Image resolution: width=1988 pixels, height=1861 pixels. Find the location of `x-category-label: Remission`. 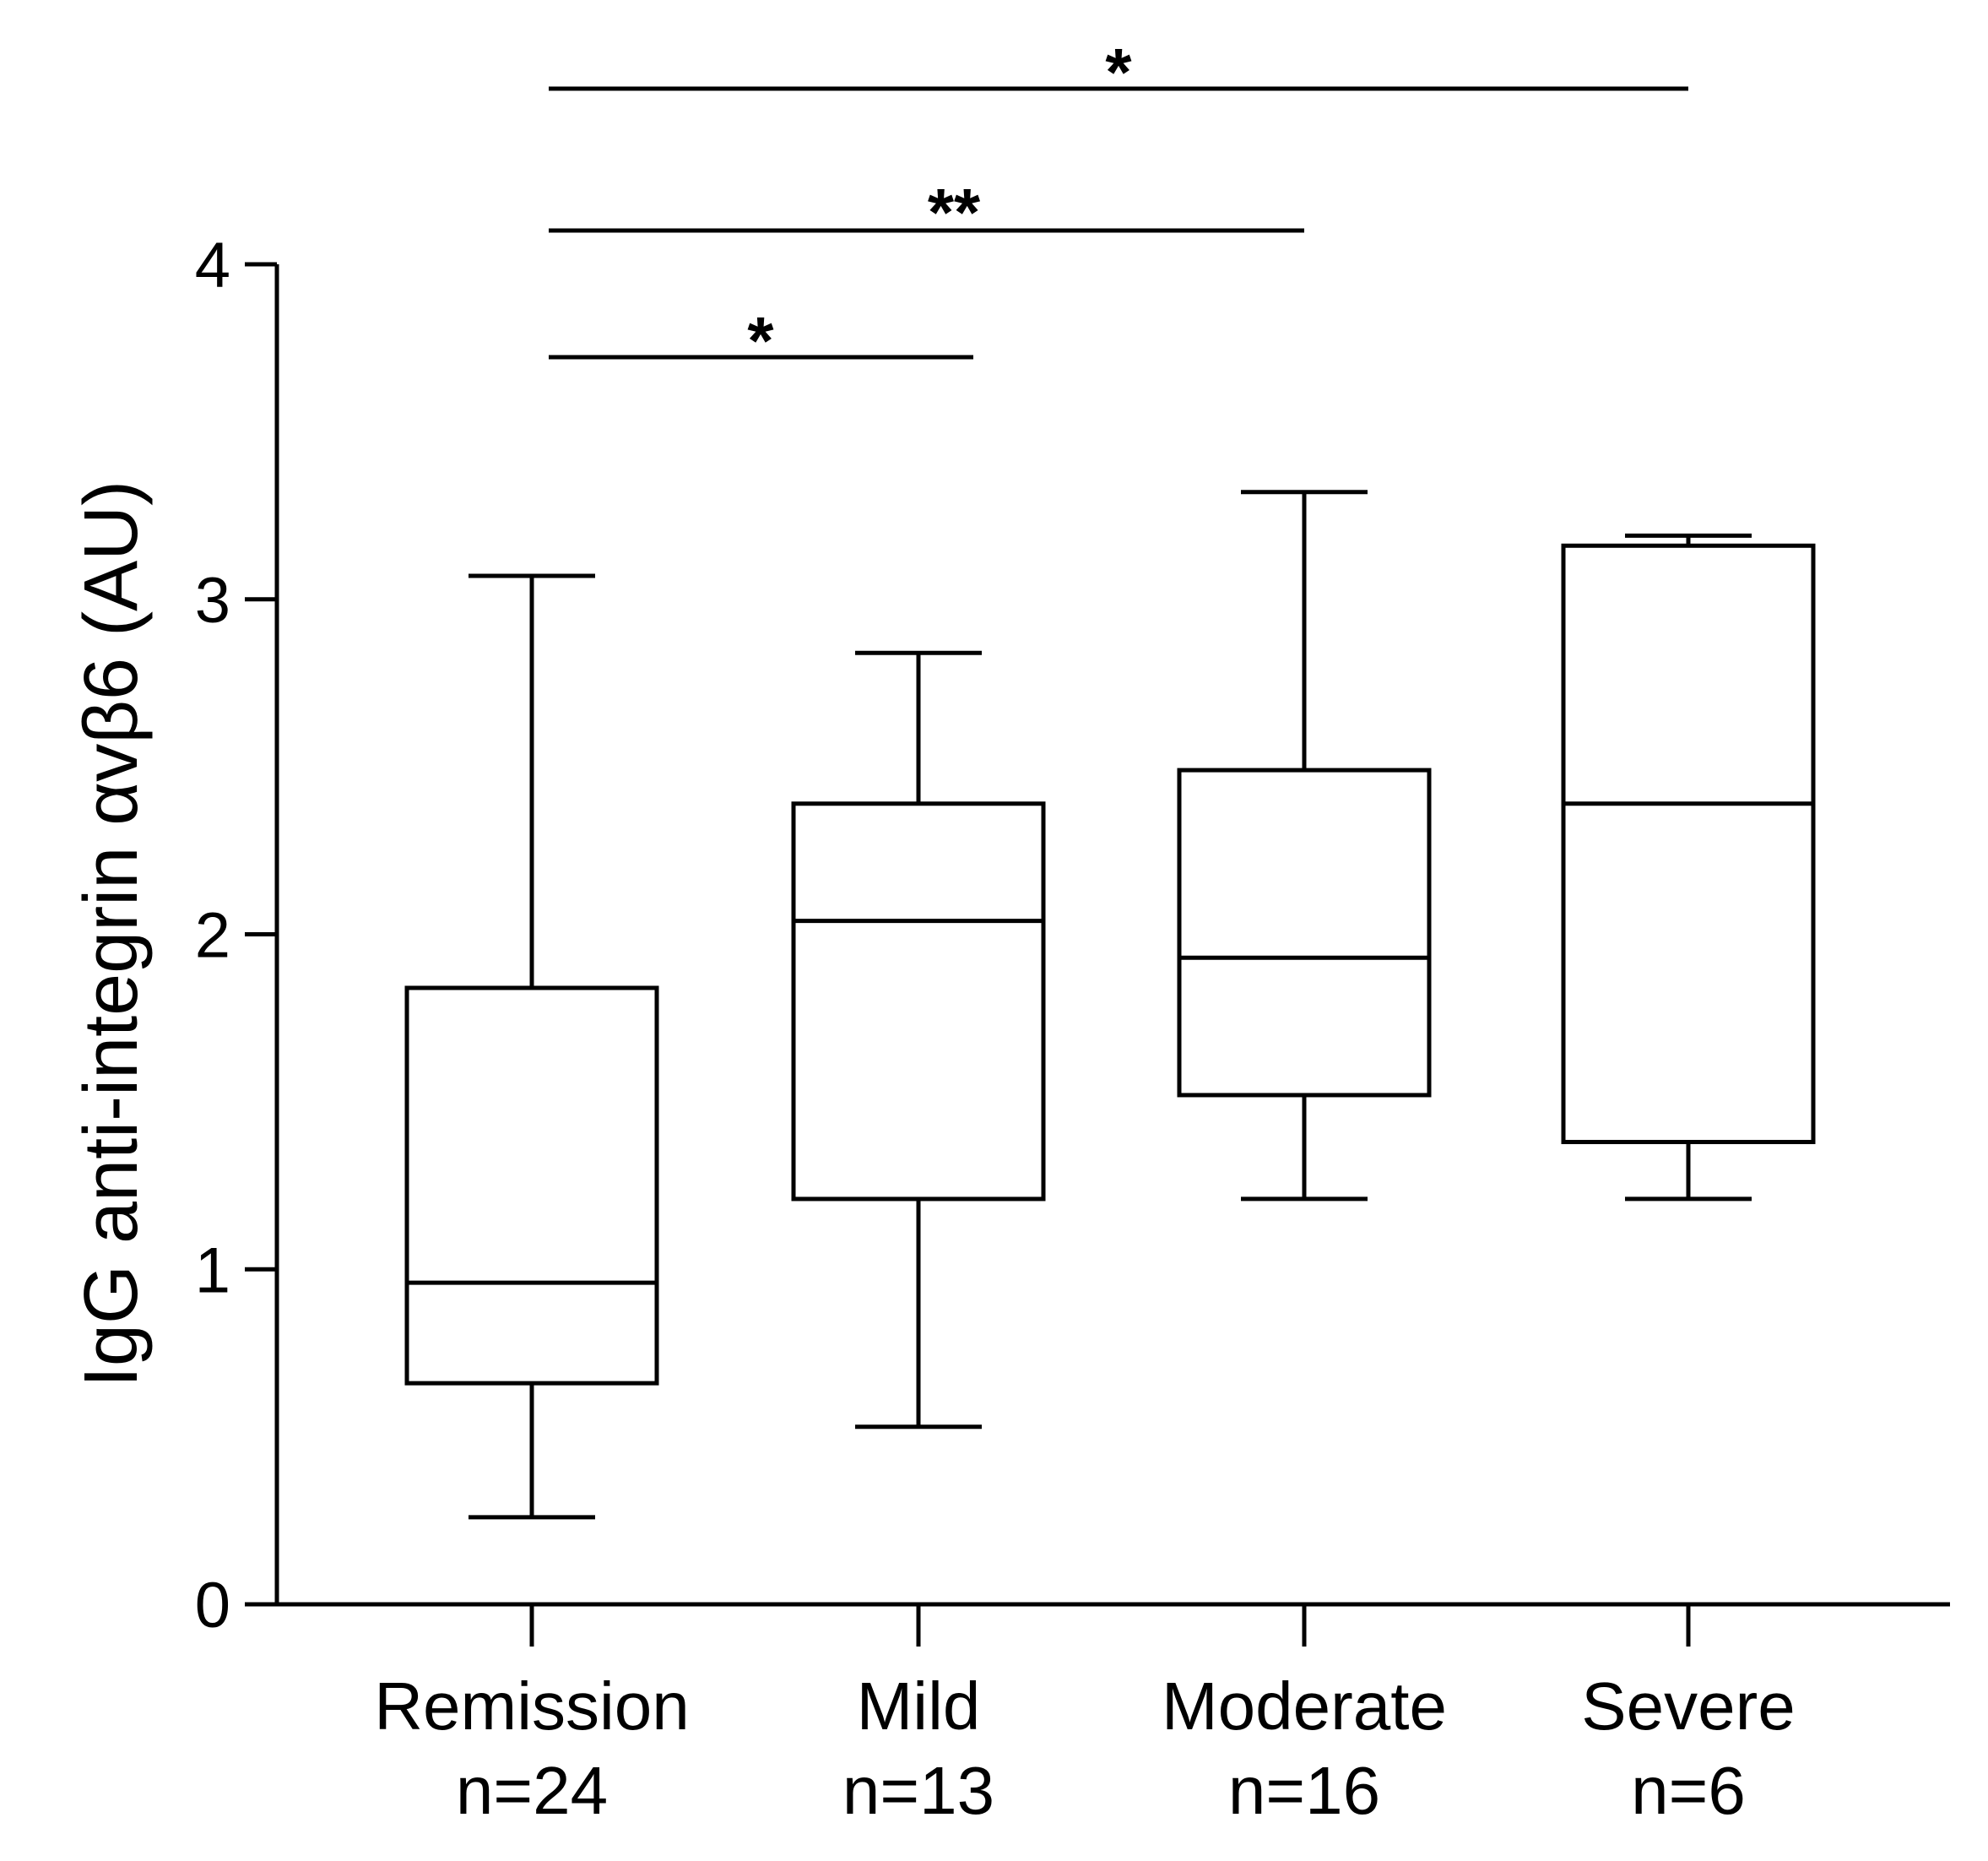

x-category-label: Remission is located at coordinates (531, 1706).